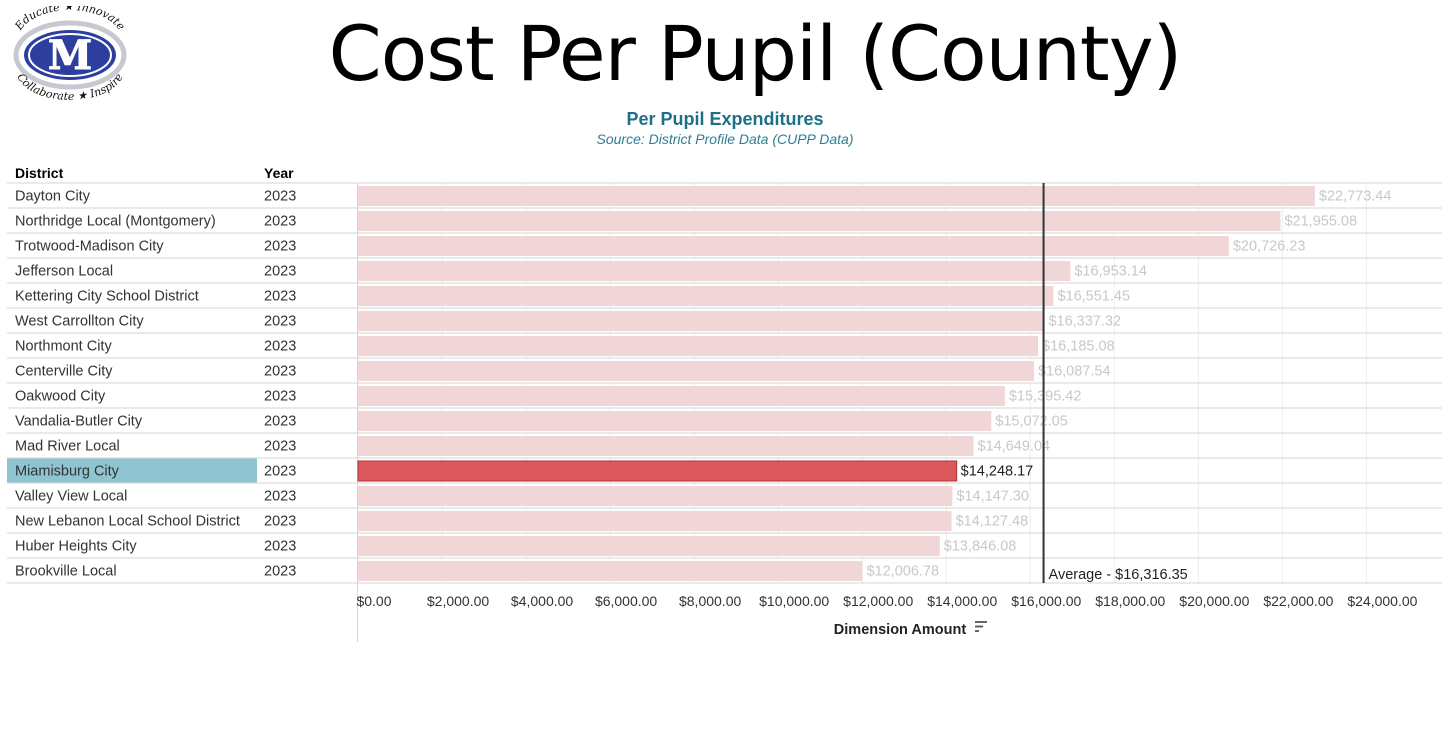 This screenshot has width=1442, height=744. Describe the element at coordinates (1269, 247) in the screenshot. I see `bar-value-label: $20,726.23` at that location.